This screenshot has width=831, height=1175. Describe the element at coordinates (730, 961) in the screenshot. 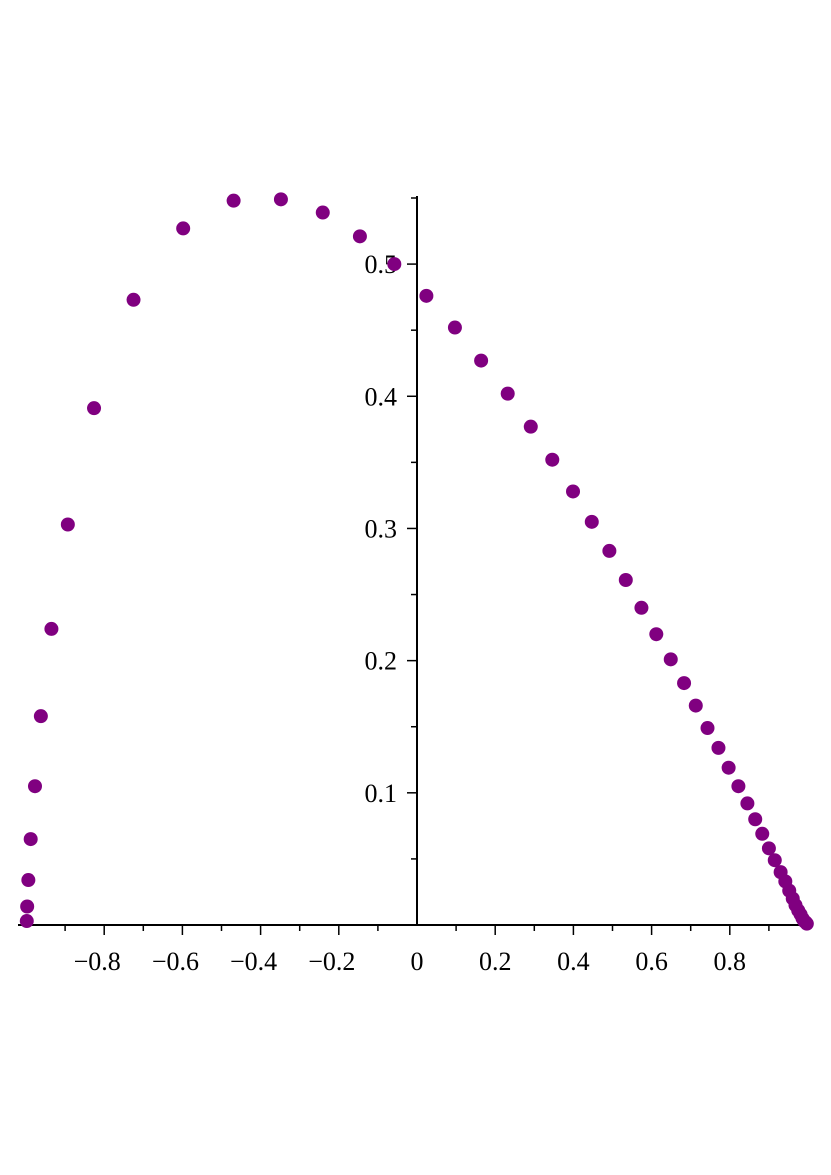

I see `x-tick-label: 0.8` at that location.